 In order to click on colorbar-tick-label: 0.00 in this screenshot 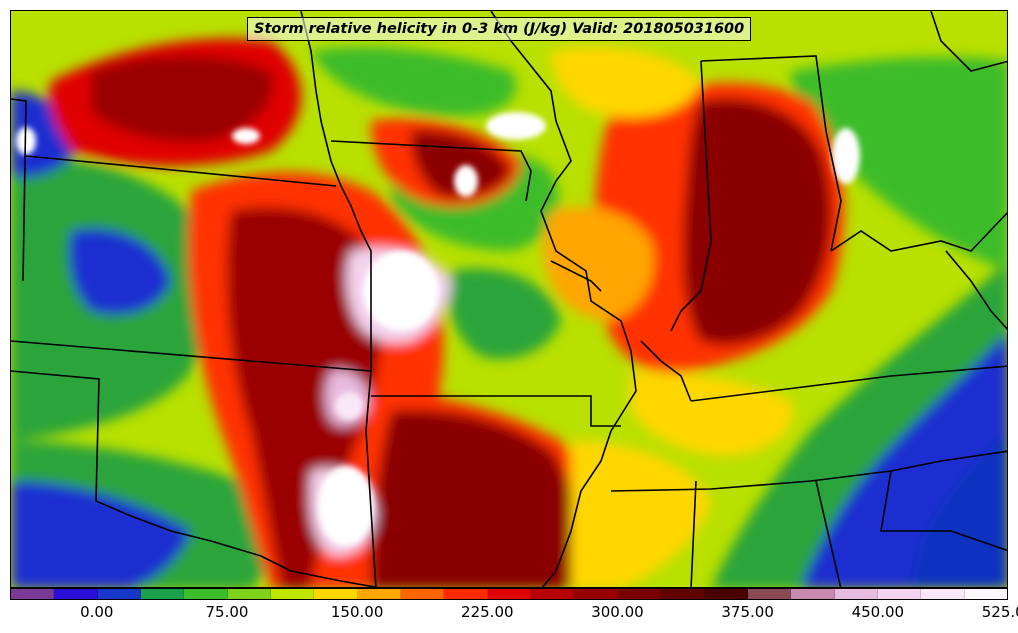, I will do `click(97, 612)`.